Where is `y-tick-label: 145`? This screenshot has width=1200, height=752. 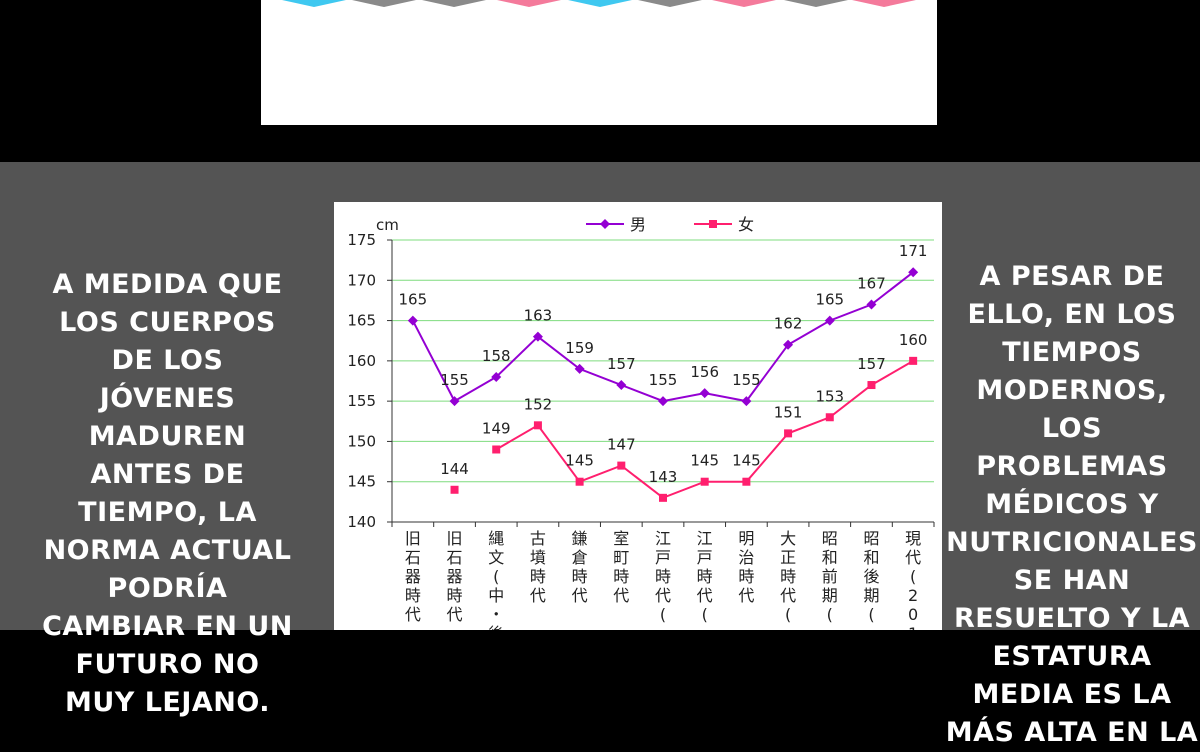 y-tick-label: 145 is located at coordinates (361, 482).